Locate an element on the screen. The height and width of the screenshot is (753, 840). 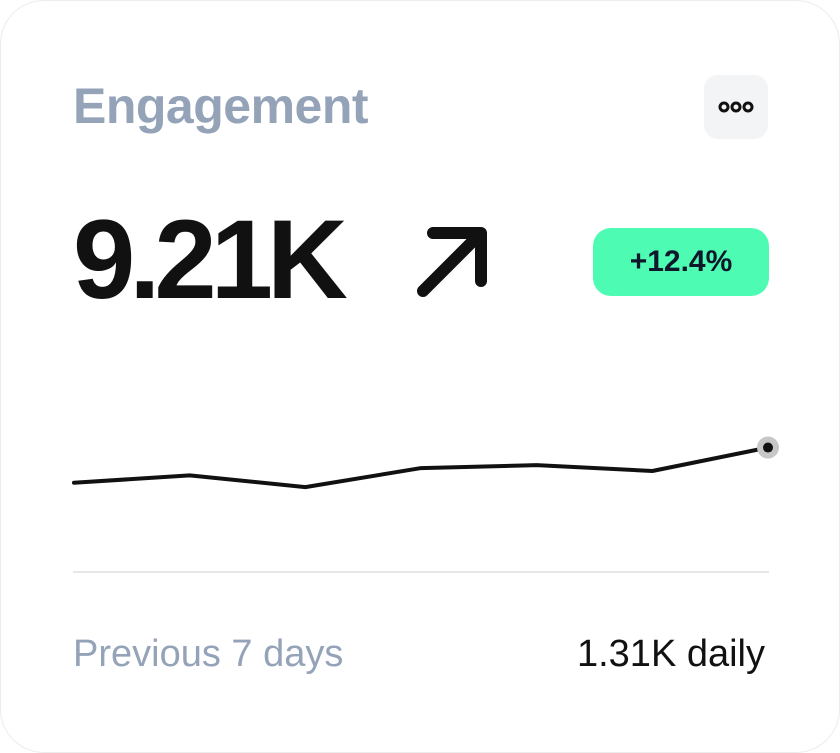
daily-average: 1.31K daily is located at coordinates (670, 654).